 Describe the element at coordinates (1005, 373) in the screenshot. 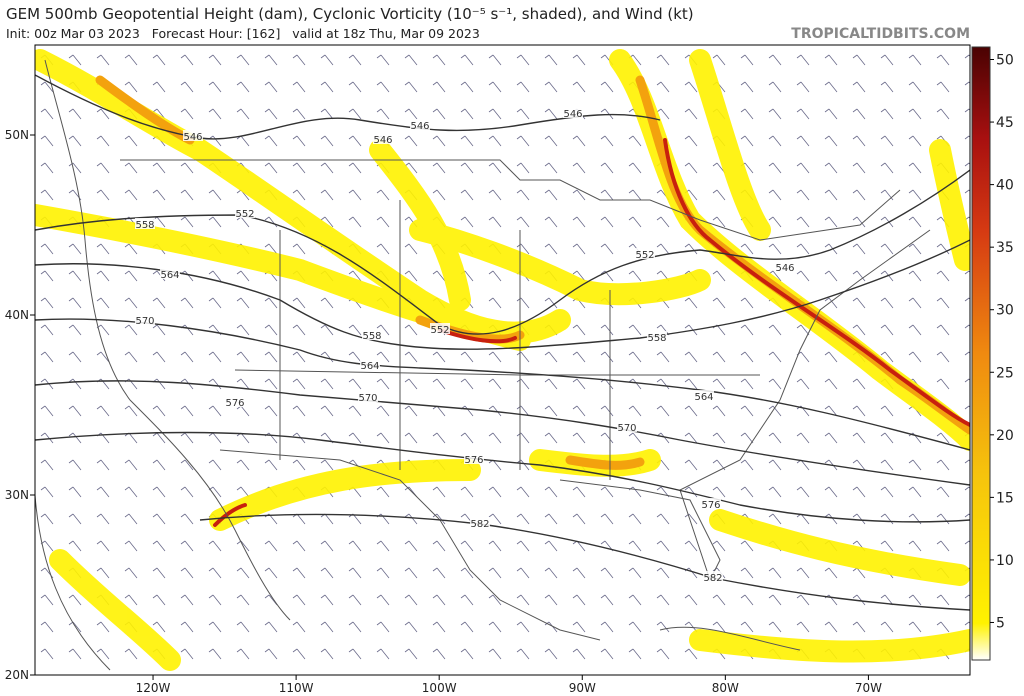

I see `colorbar-tick-label: 25` at that location.